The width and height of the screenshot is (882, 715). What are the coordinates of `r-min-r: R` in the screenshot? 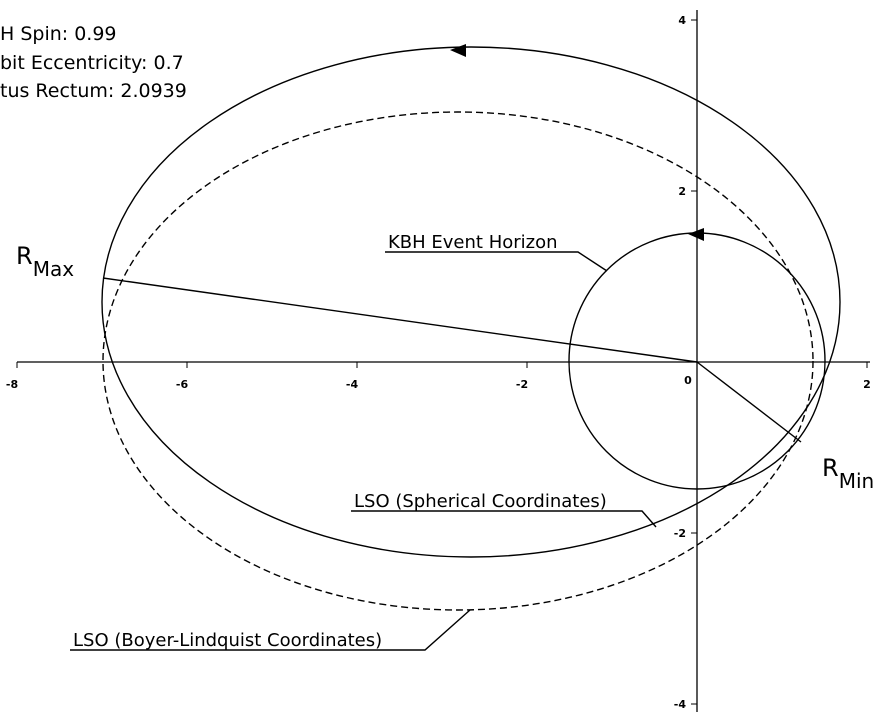 It's located at (830, 468).